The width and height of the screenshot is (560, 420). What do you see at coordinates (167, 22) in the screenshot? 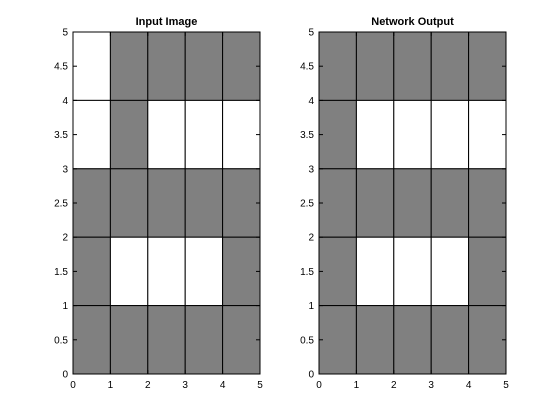
I see `chart-title: Input Image` at bounding box center [167, 22].